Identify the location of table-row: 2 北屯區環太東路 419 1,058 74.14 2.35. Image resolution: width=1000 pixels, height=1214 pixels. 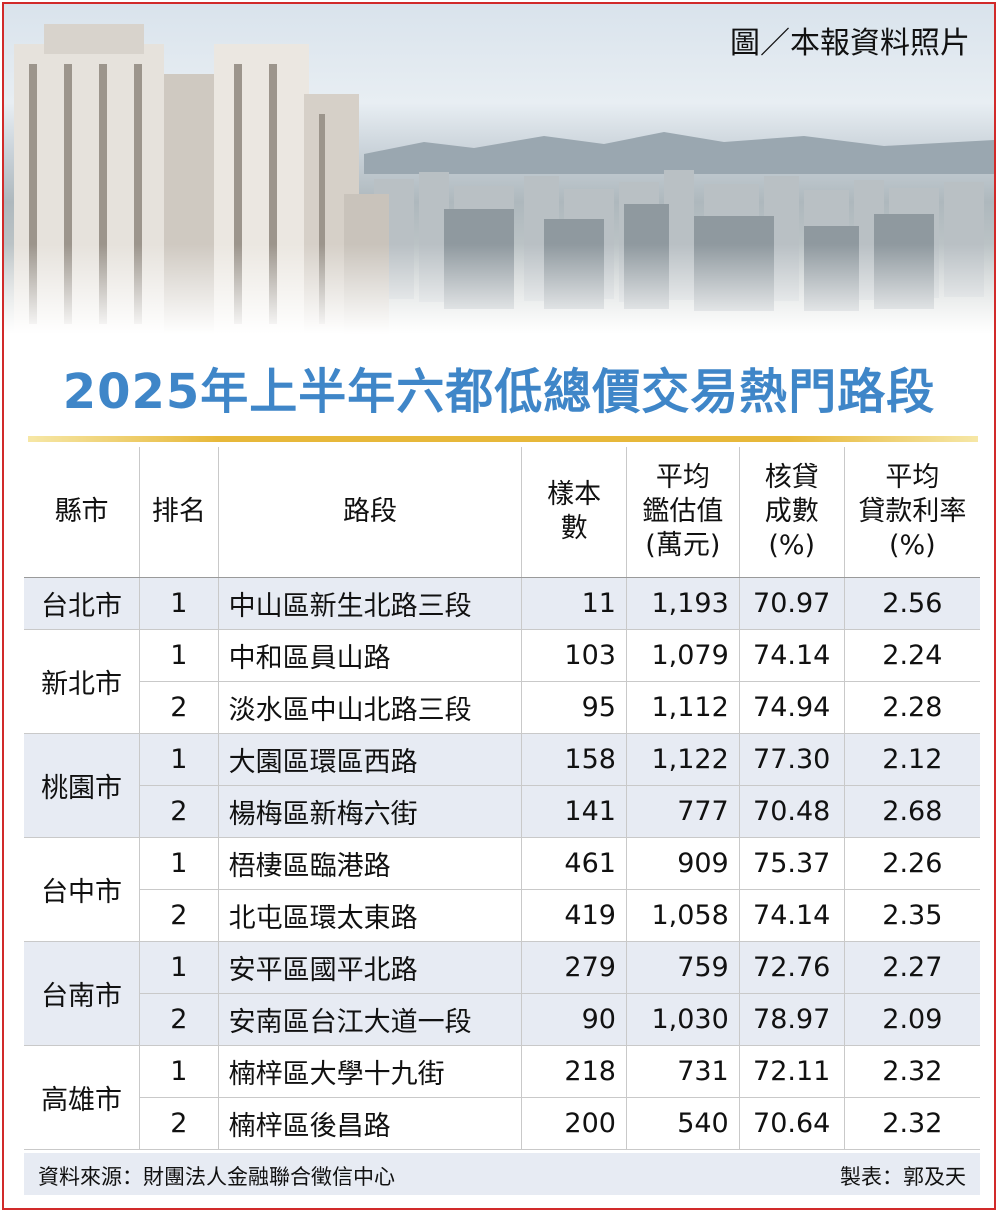
(502, 915).